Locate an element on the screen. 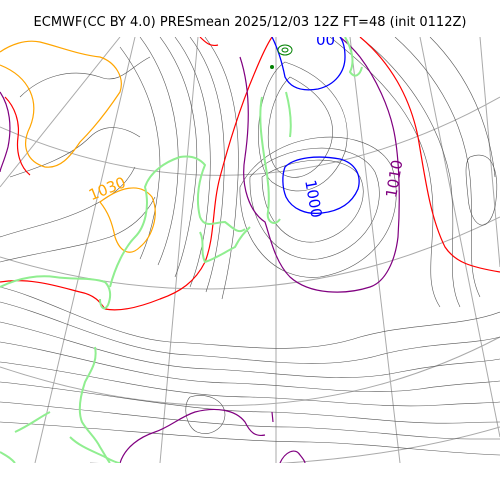 The width and height of the screenshot is (500, 500). label-top-partial: 00 is located at coordinates (325, 43).